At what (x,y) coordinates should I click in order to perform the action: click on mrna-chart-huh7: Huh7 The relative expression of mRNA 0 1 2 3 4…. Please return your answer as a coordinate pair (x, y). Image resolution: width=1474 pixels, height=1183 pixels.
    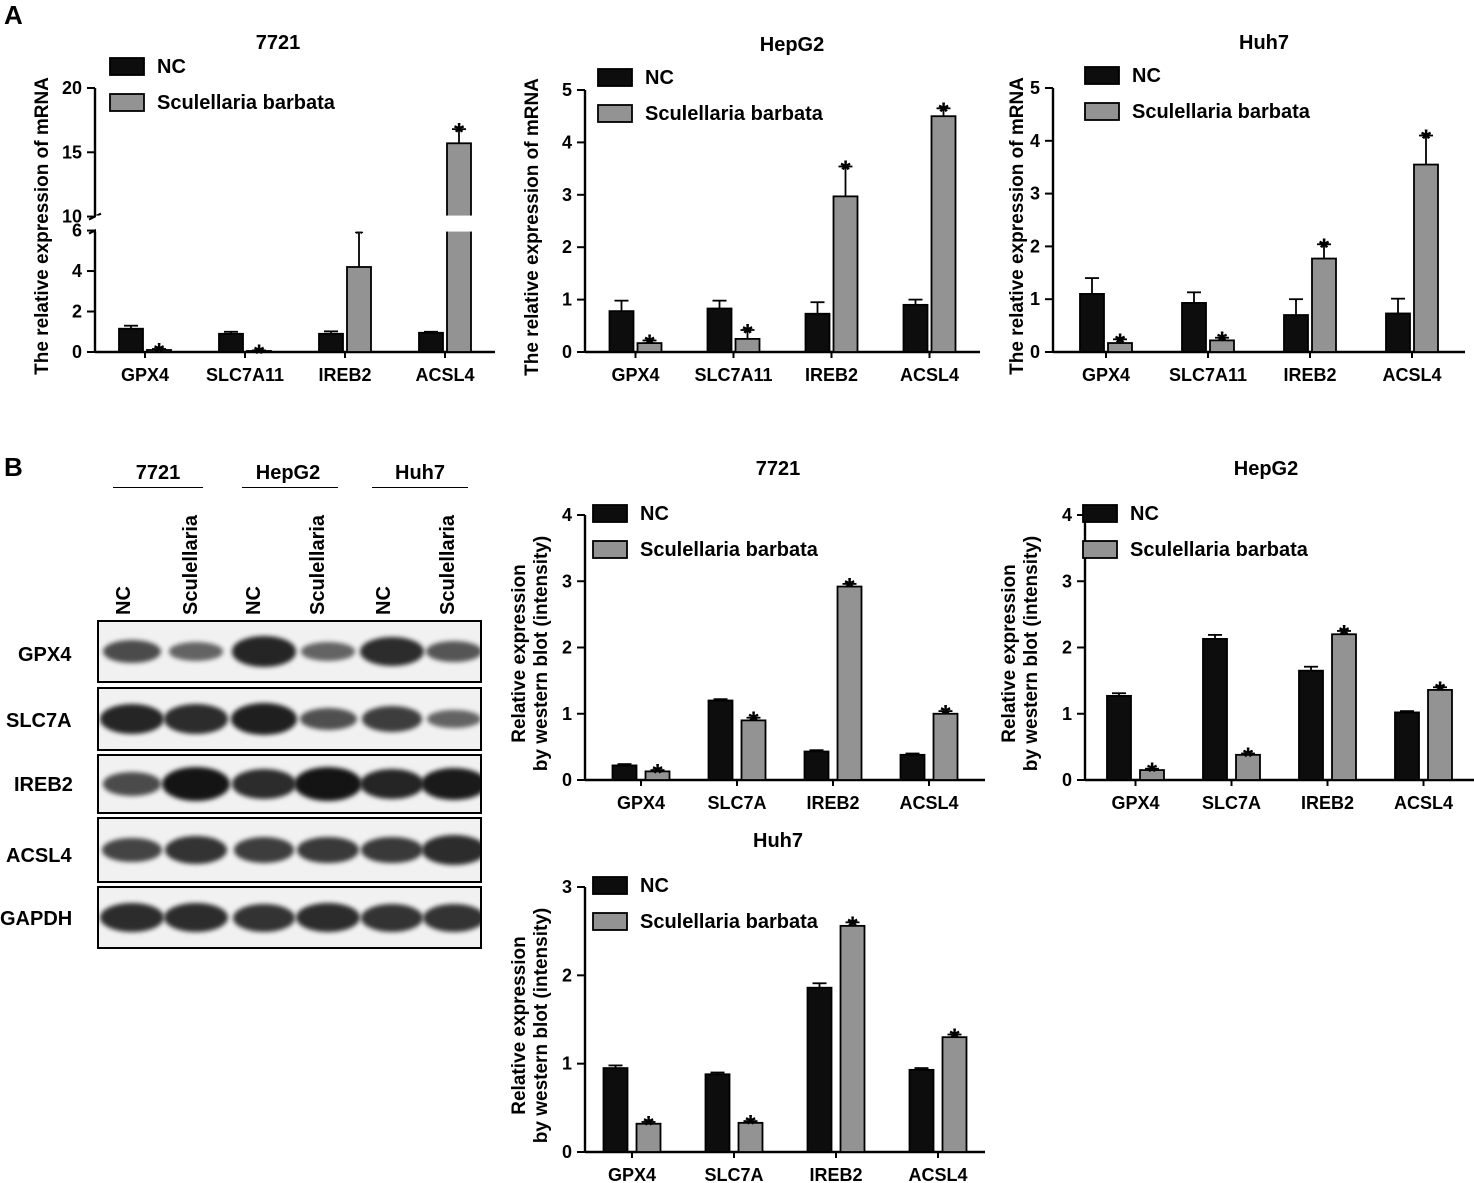
    Looking at the image, I should click on (1236, 208).